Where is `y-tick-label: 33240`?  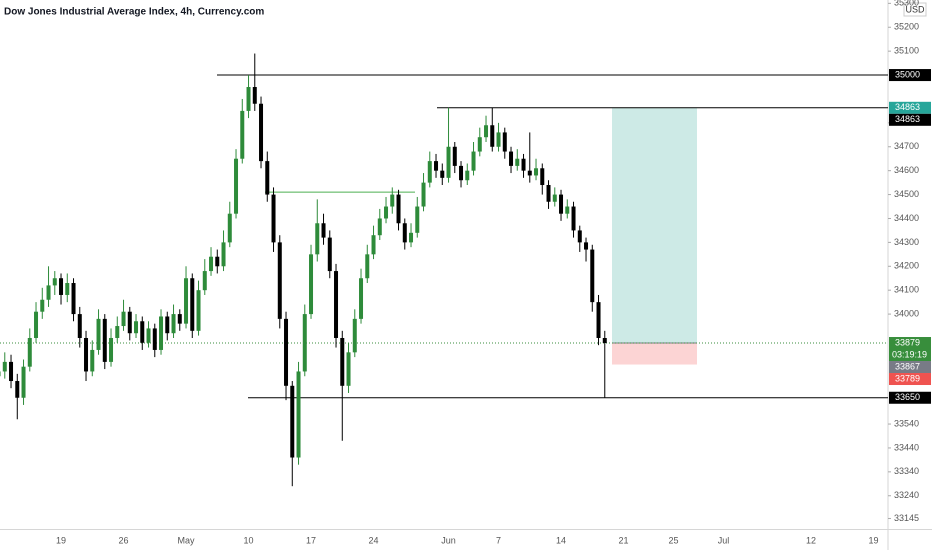
y-tick-label: 33240 is located at coordinates (906, 495).